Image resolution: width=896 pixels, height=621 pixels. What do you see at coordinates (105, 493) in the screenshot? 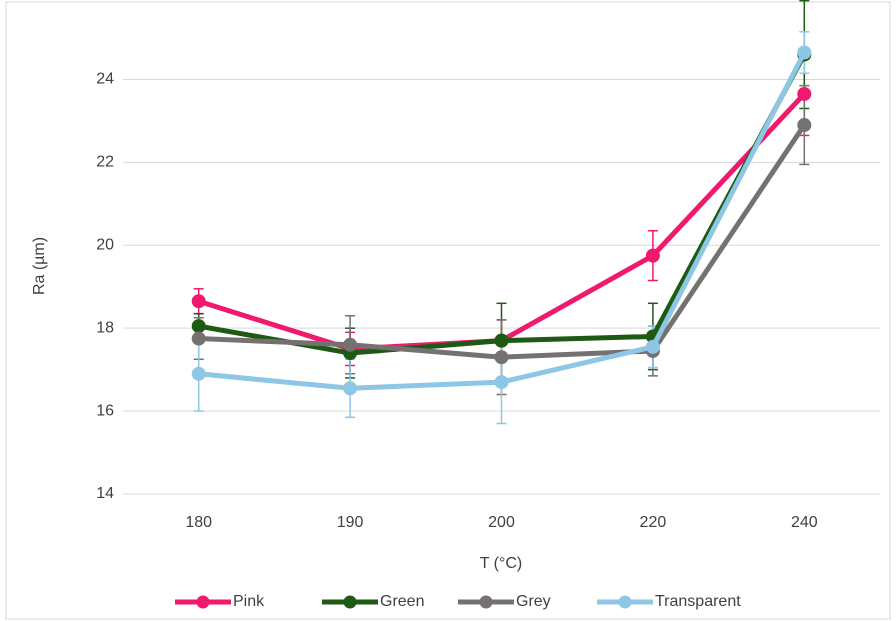
I see `y-tick-label: 14` at bounding box center [105, 493].